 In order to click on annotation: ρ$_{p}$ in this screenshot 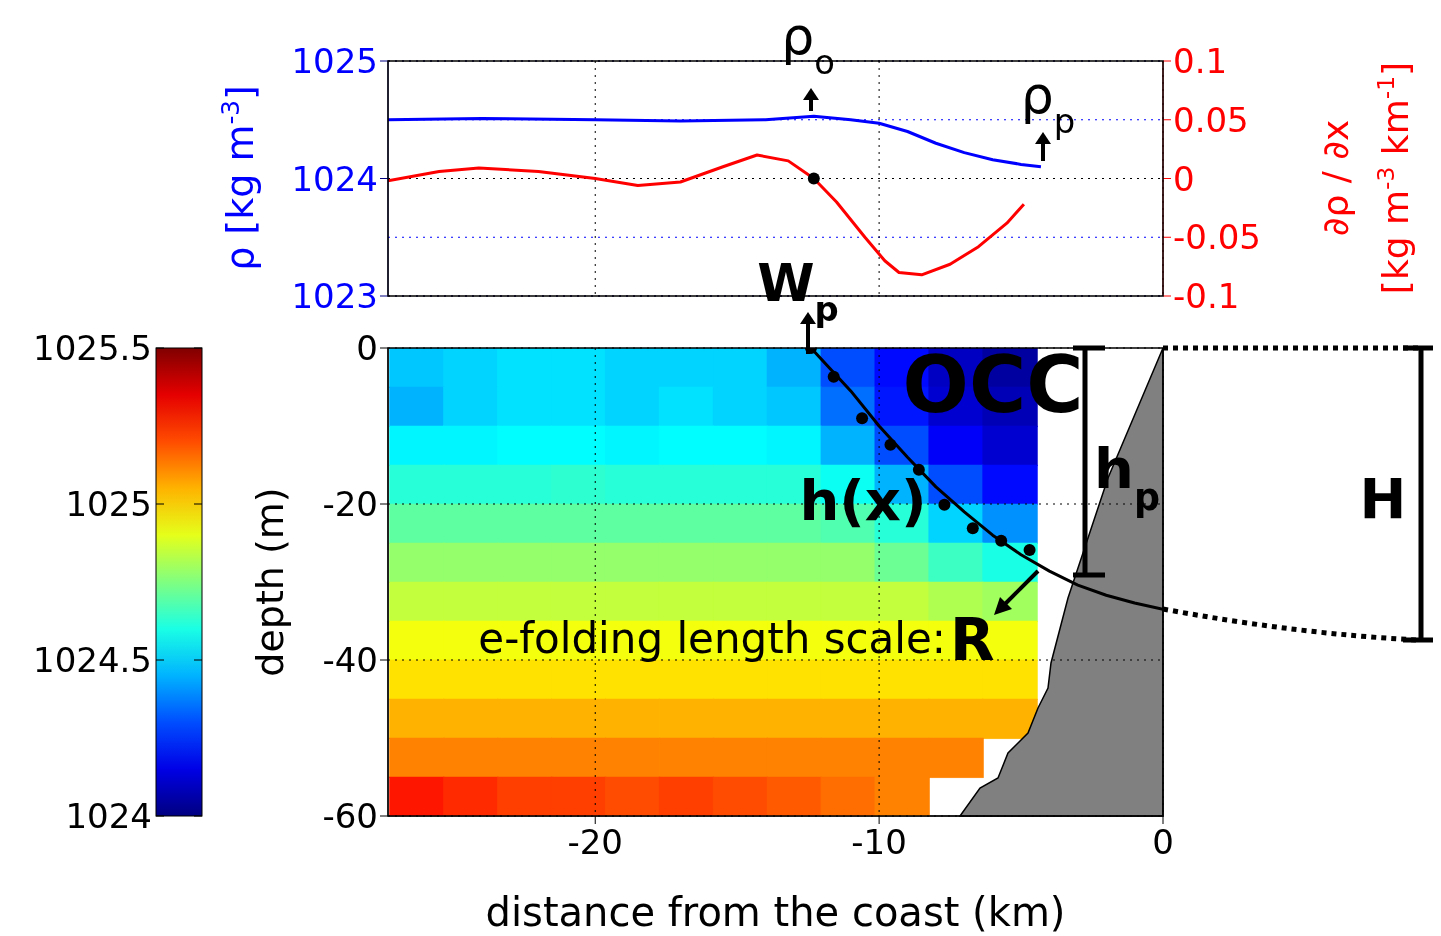, I will do `click(1048, 103)`.